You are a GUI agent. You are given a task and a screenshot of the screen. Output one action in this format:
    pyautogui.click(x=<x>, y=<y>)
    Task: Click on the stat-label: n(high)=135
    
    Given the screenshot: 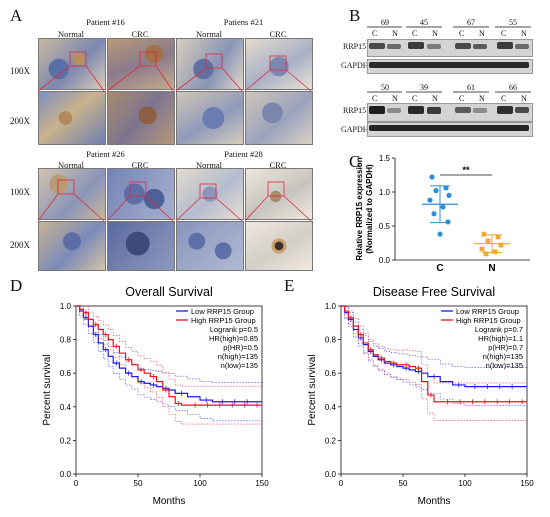 What is the action you would take?
    pyautogui.click(x=503, y=356)
    